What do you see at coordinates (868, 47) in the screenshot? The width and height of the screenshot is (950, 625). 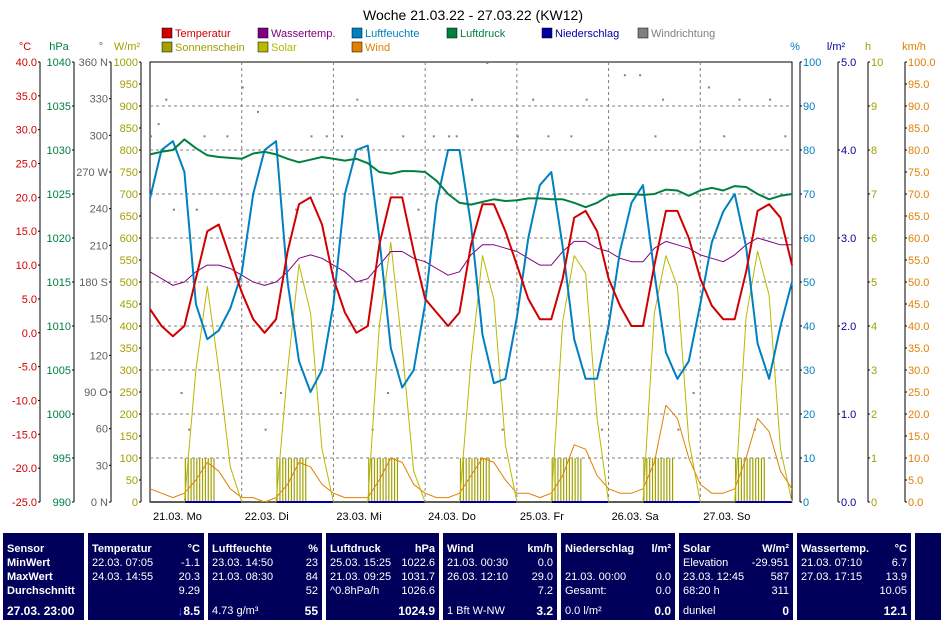 I see `axis-unit-6: h` at bounding box center [868, 47].